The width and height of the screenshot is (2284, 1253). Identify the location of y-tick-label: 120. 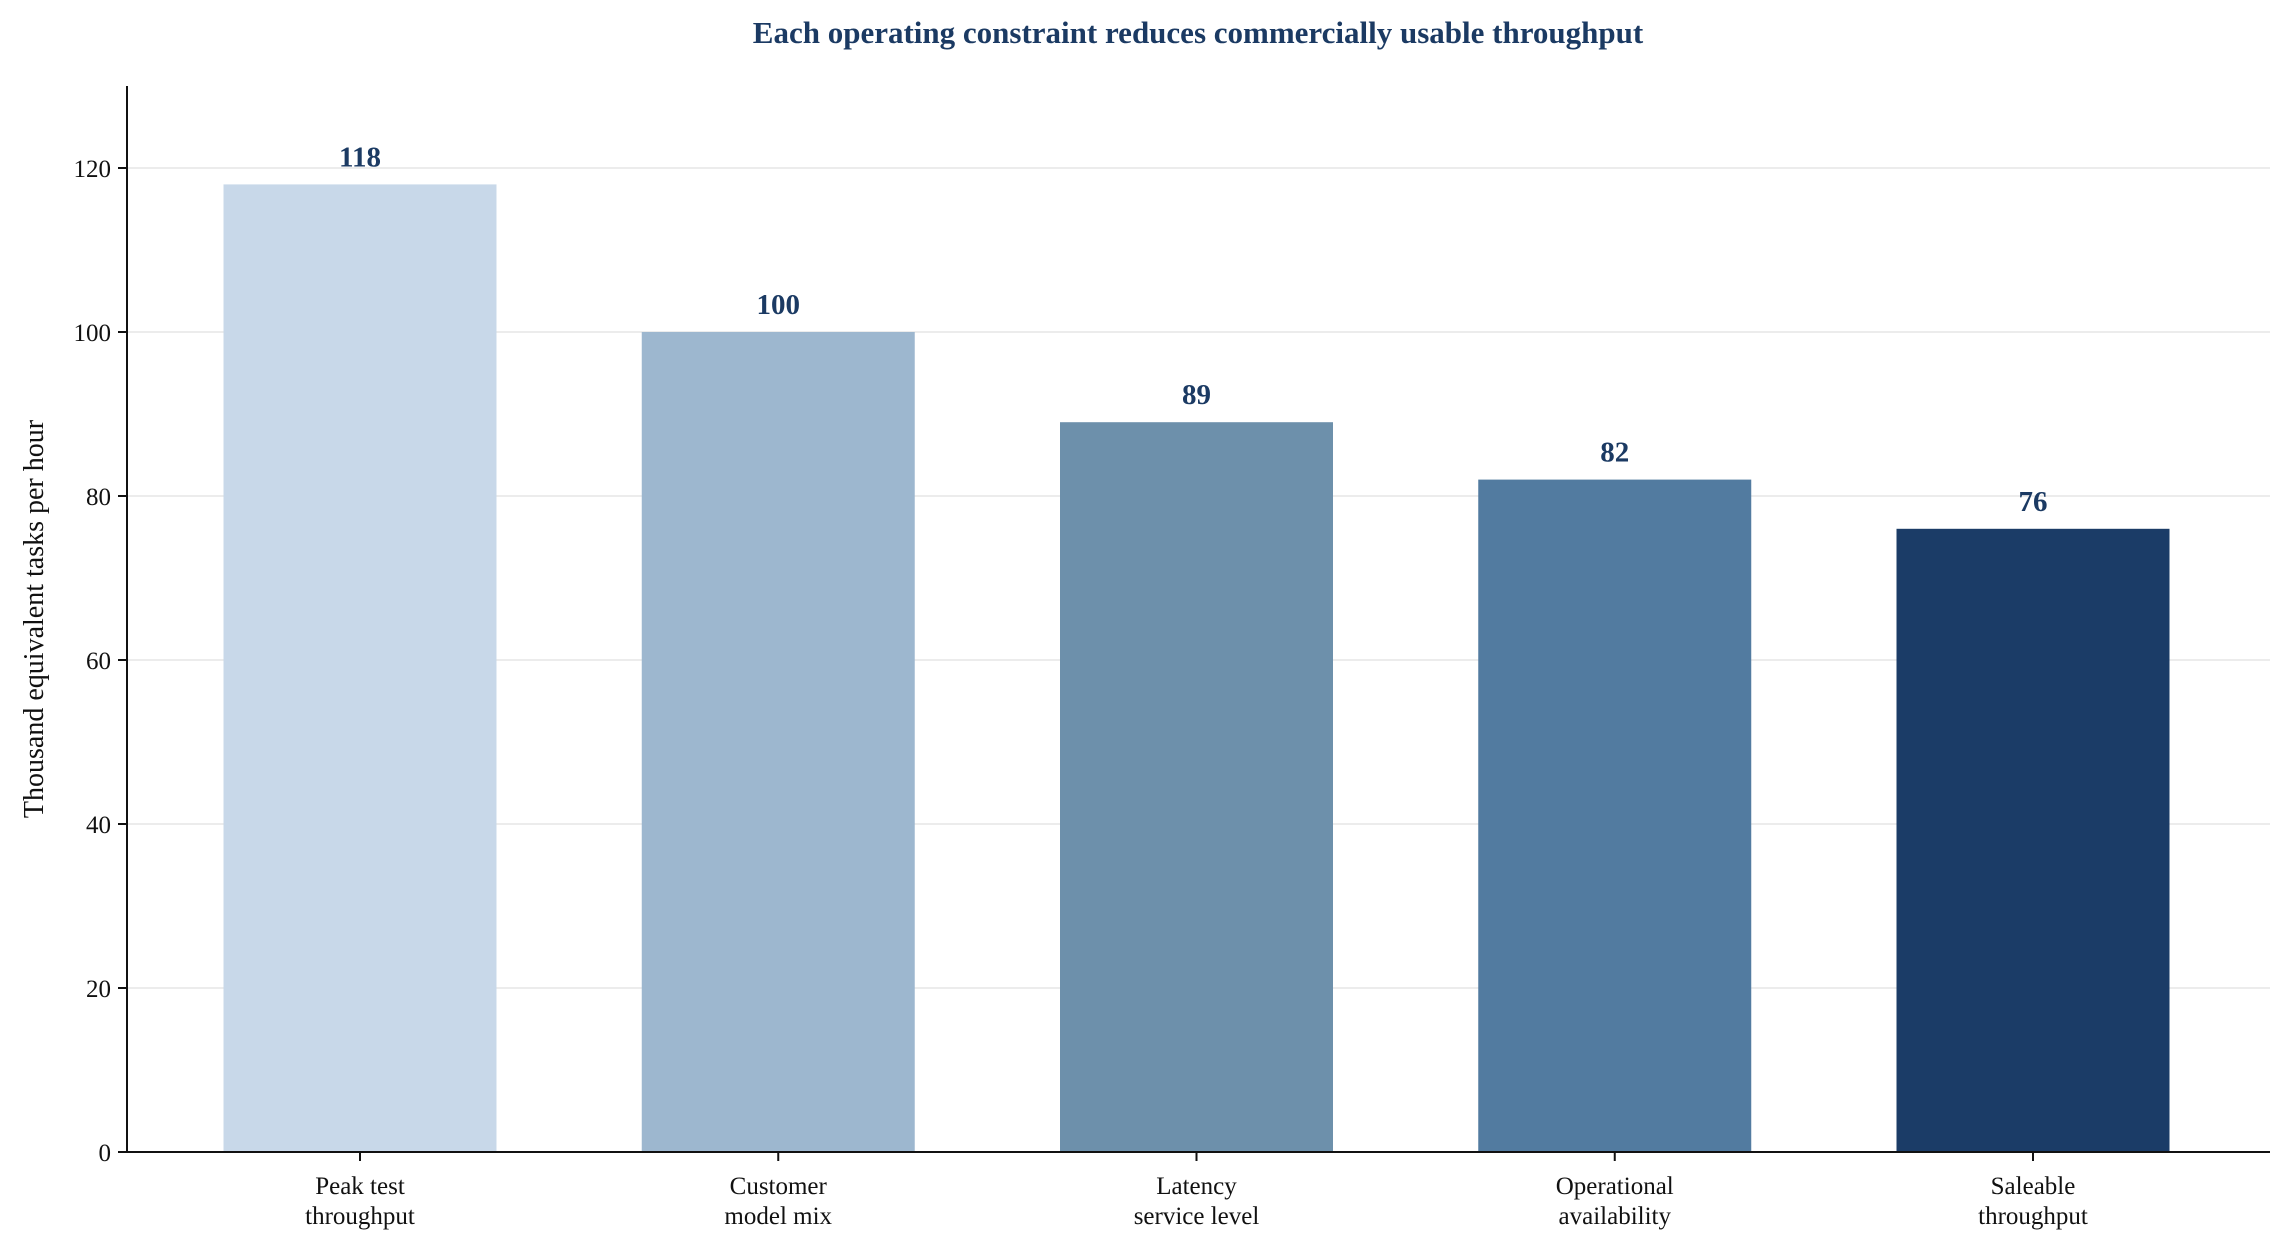
(93, 169).